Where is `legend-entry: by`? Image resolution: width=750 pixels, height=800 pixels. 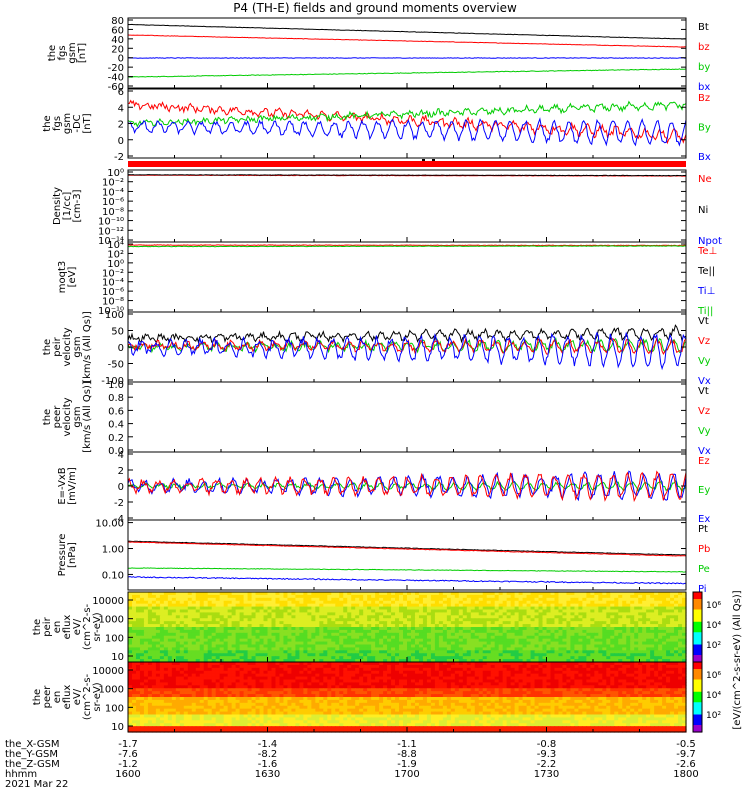 legend-entry: by is located at coordinates (704, 67).